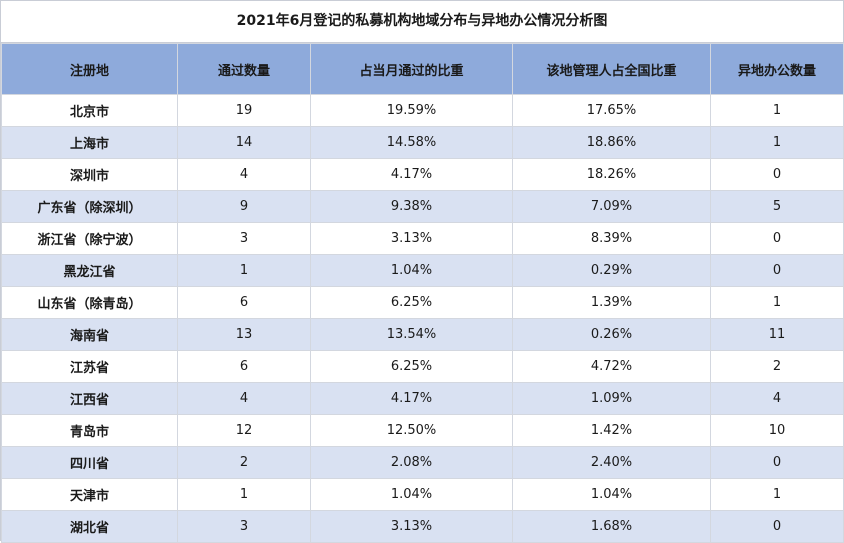 The height and width of the screenshot is (543, 844). I want to click on cell-share-of-nation: 1.42%, so click(611, 430).